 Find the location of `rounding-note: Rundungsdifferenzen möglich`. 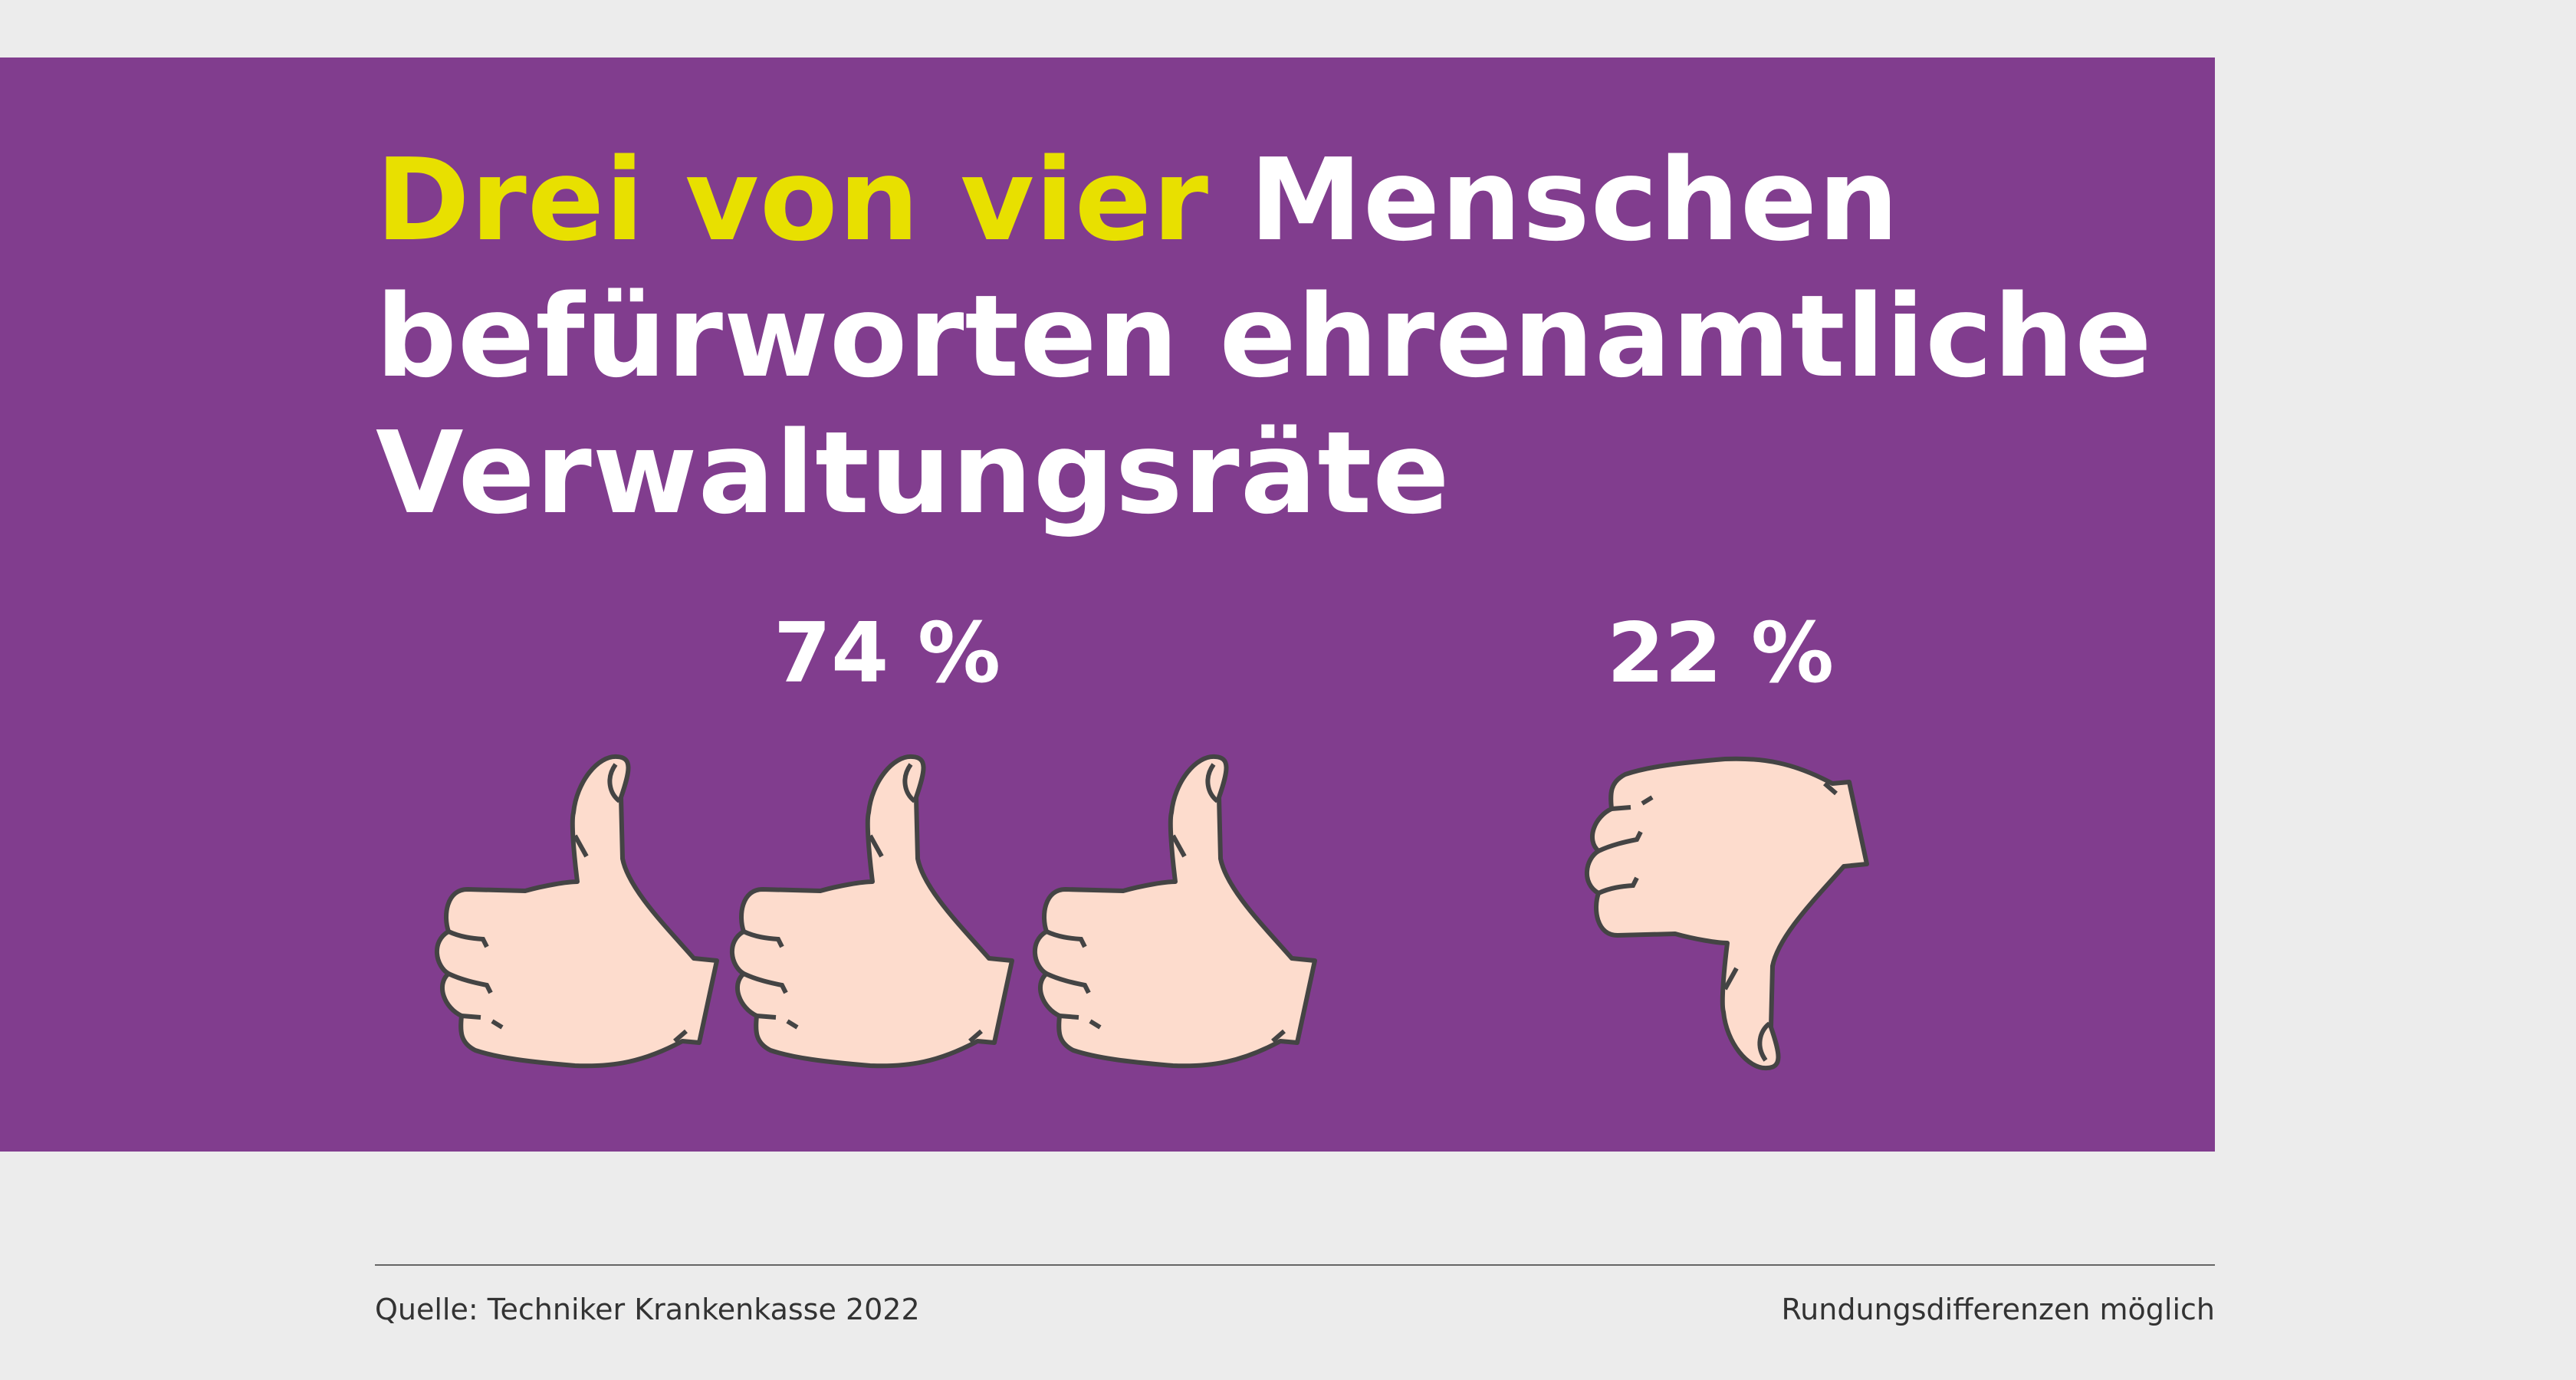

rounding-note: Rundungsdifferenzen möglich is located at coordinates (1998, 1309).